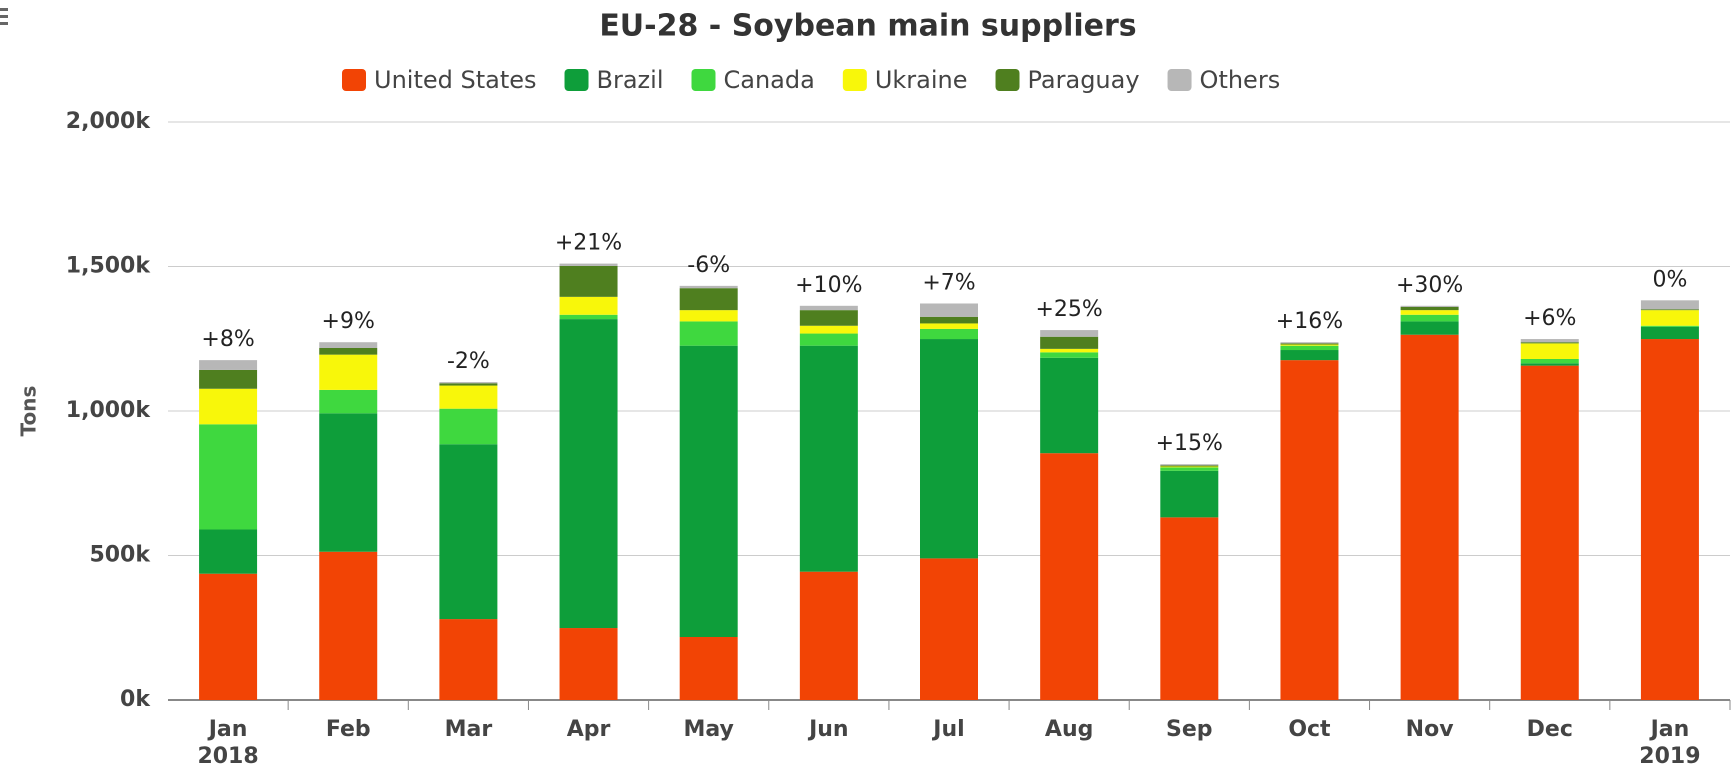  Describe the element at coordinates (1189, 443) in the screenshot. I see `bar-annotation: +15%` at that location.